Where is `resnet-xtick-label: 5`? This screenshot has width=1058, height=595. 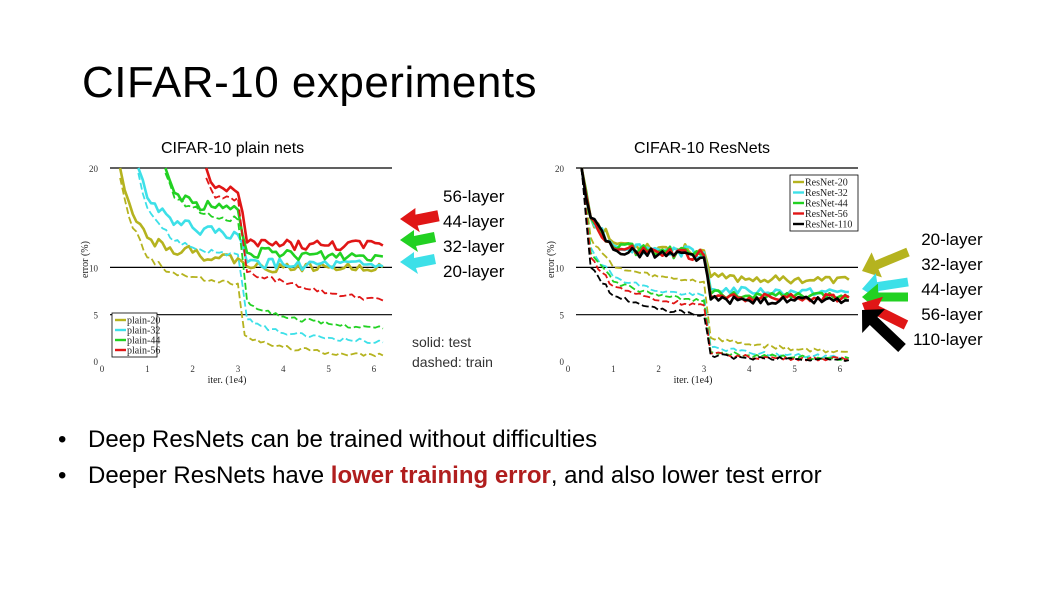
resnet-xtick-label: 5 is located at coordinates (794, 369).